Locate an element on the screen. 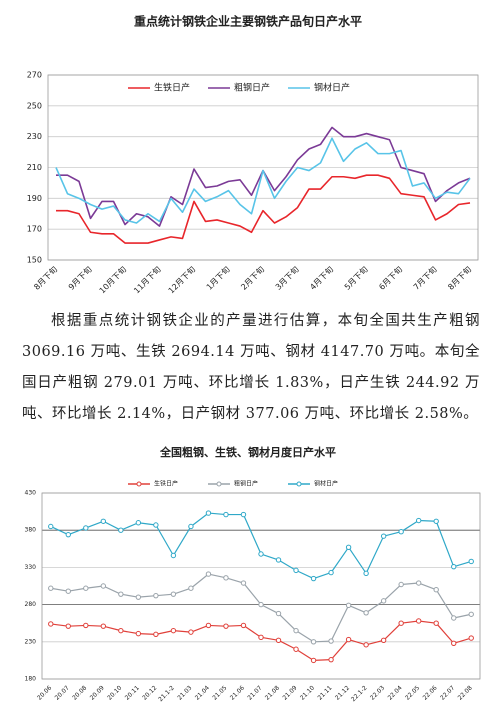 This screenshot has height=718, width=496. x-tick-label: 8月下旬 is located at coordinates (460, 278).